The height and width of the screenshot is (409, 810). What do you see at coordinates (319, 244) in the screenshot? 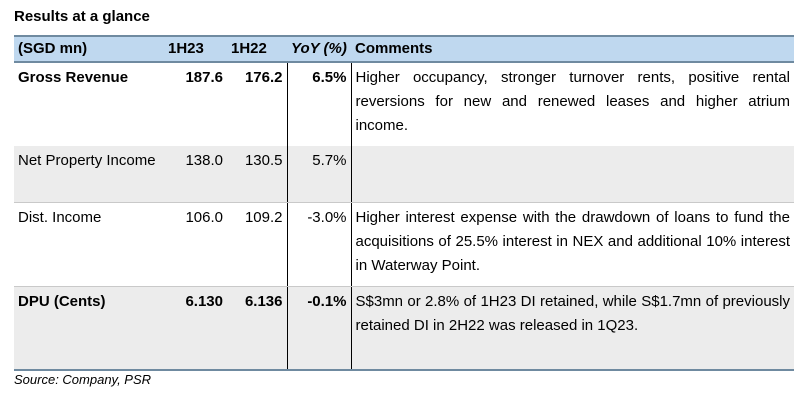
I see `row-yoy: -3.0%` at bounding box center [319, 244].